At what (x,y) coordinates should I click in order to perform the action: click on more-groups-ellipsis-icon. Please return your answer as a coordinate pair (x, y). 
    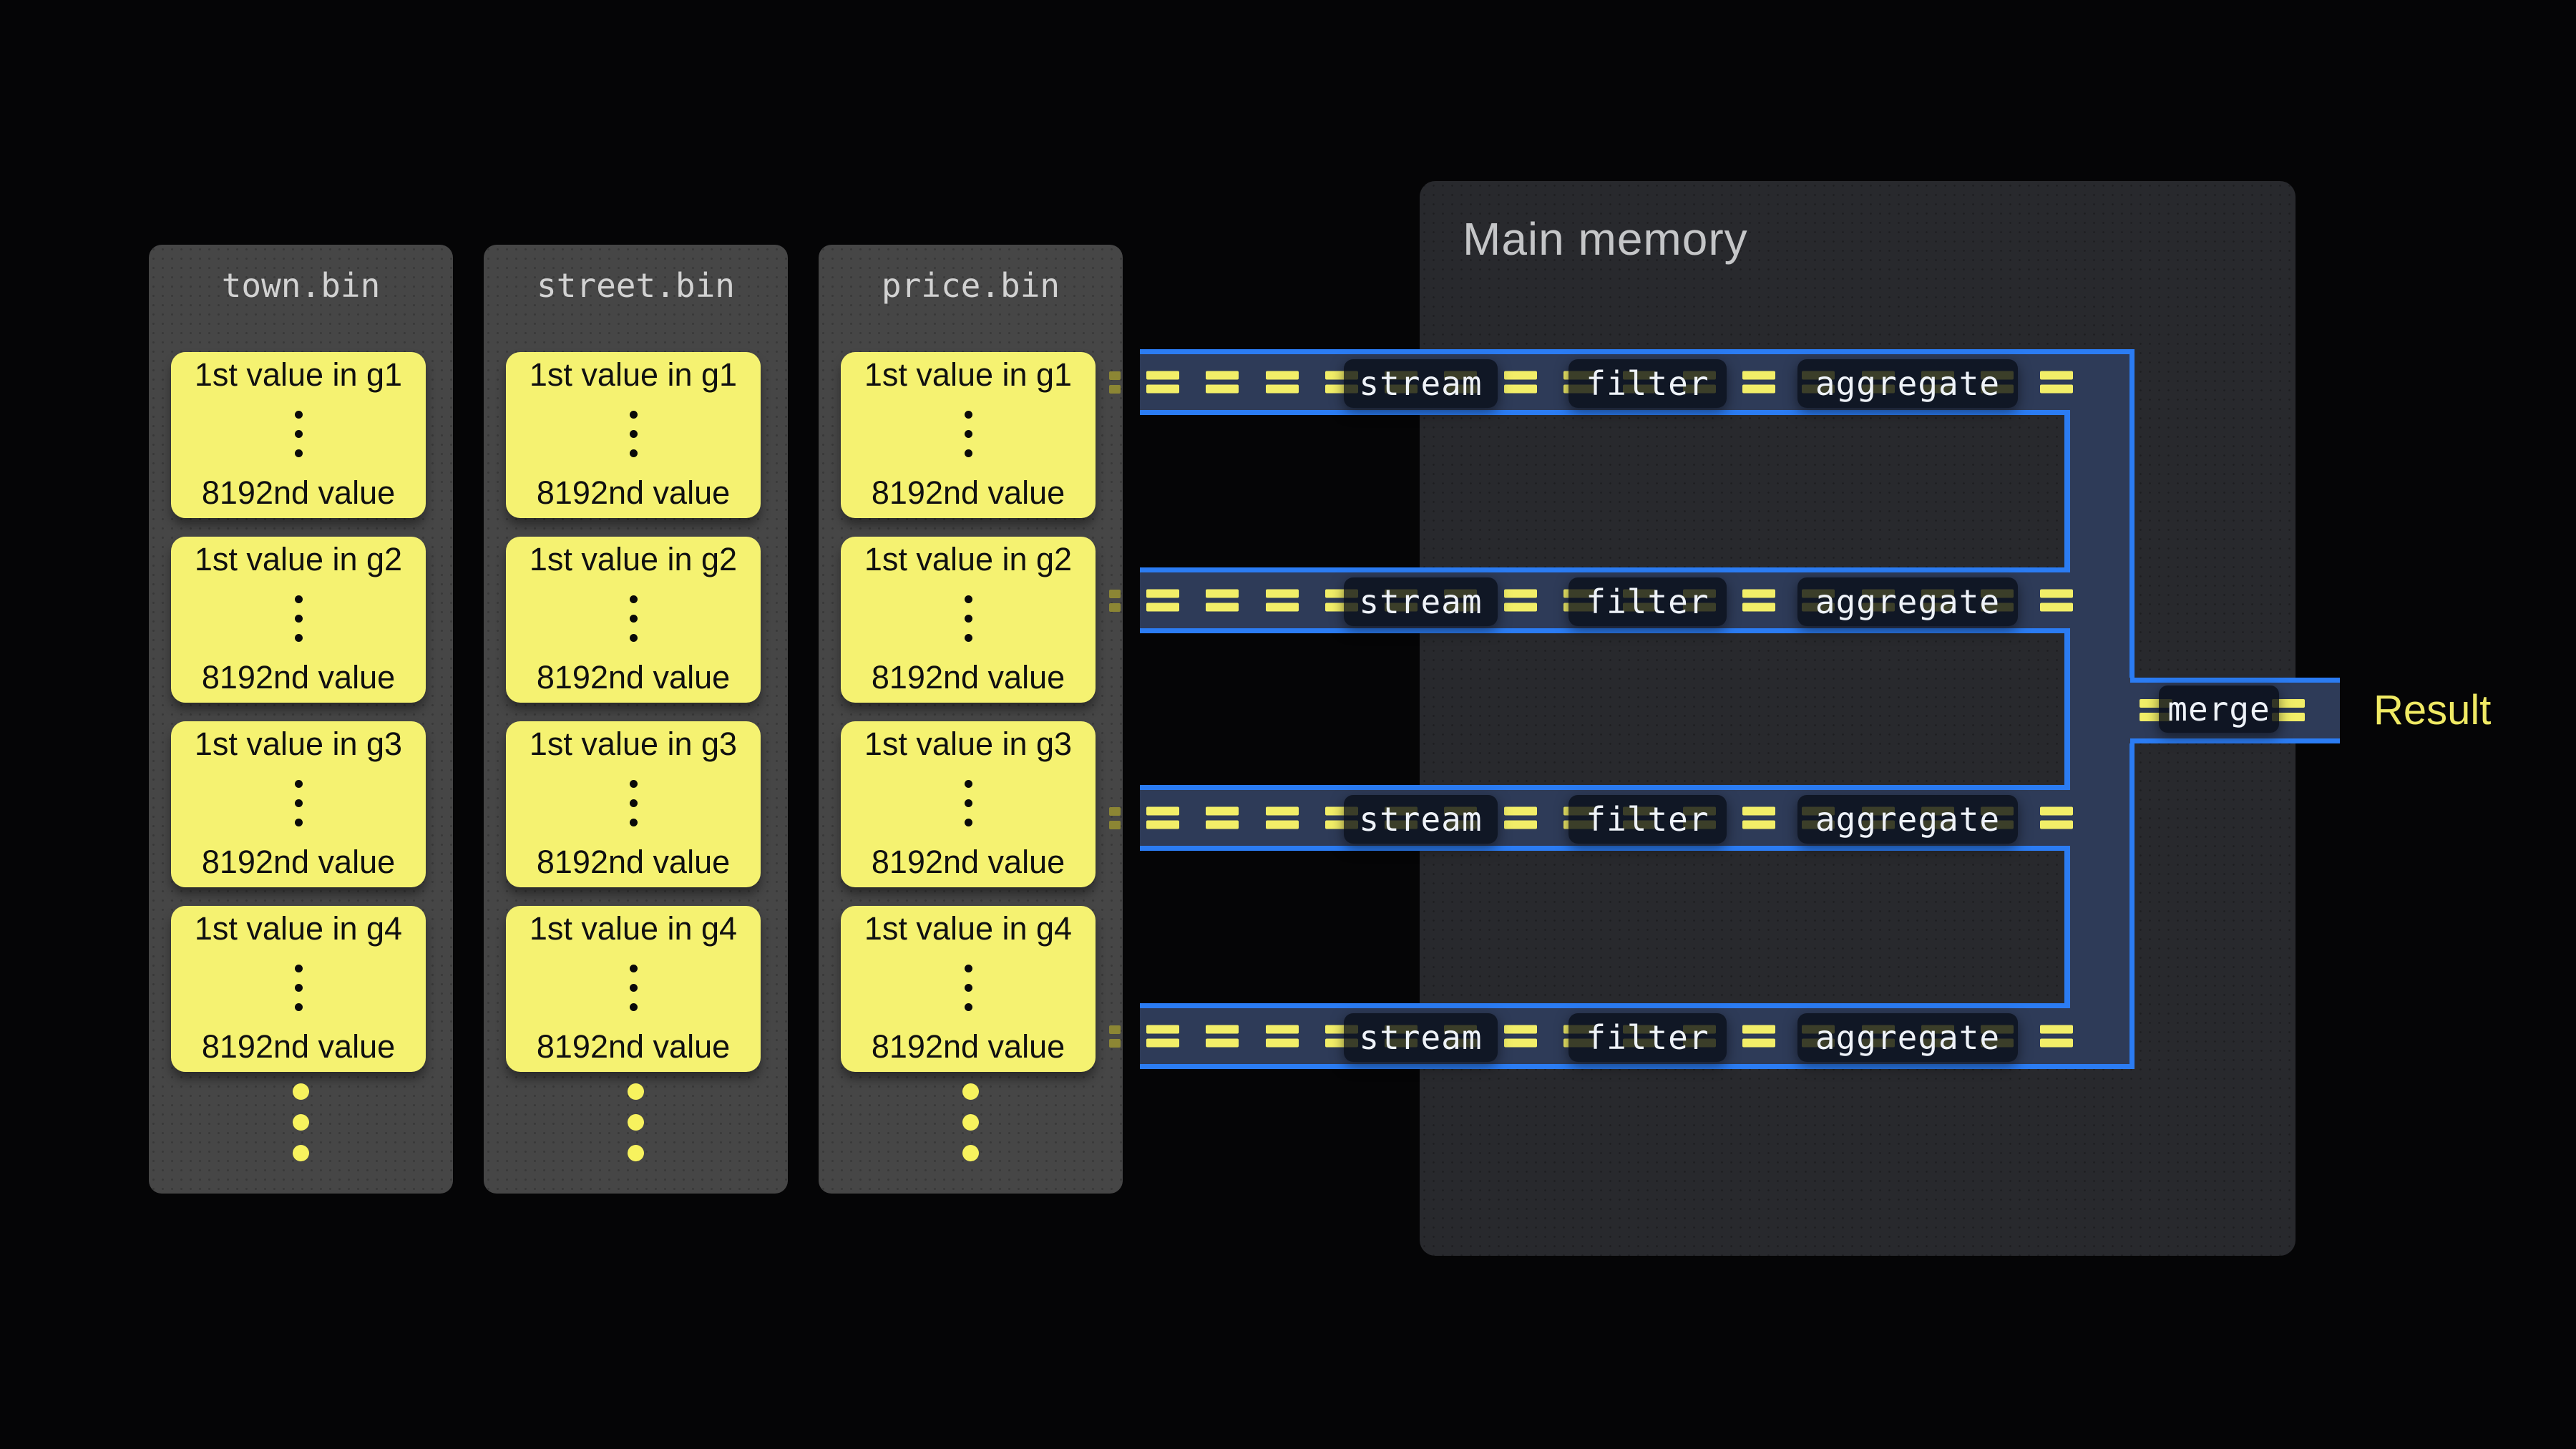
    Looking at the image, I should click on (301, 1122).